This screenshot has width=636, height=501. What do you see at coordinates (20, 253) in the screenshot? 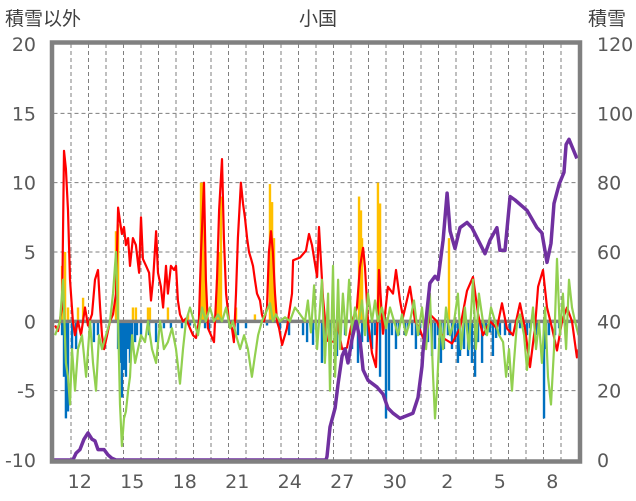
I see `left-y-ticks: 20 15 10 5 0 -5 -10` at bounding box center [20, 253].